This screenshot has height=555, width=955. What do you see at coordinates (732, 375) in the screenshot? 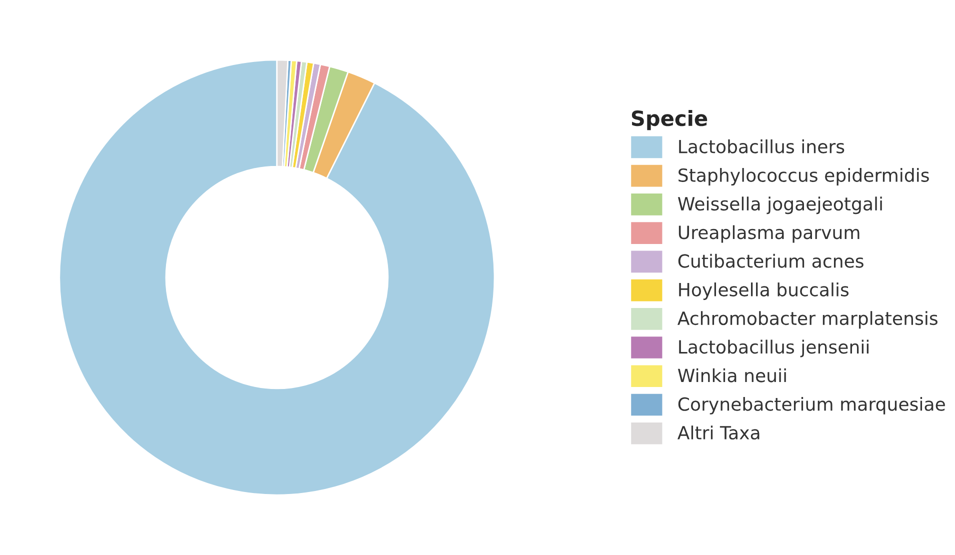
I see `legend-label: Winkia neuii` at bounding box center [732, 375].